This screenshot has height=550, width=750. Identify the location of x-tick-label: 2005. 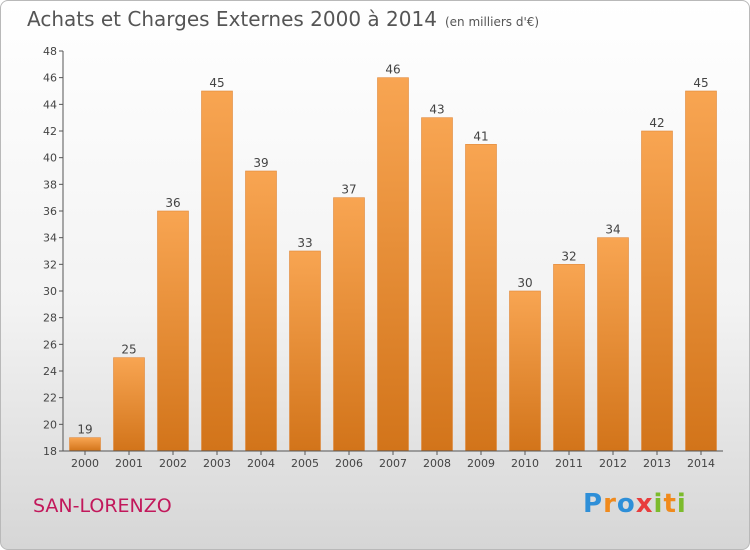
(305, 463).